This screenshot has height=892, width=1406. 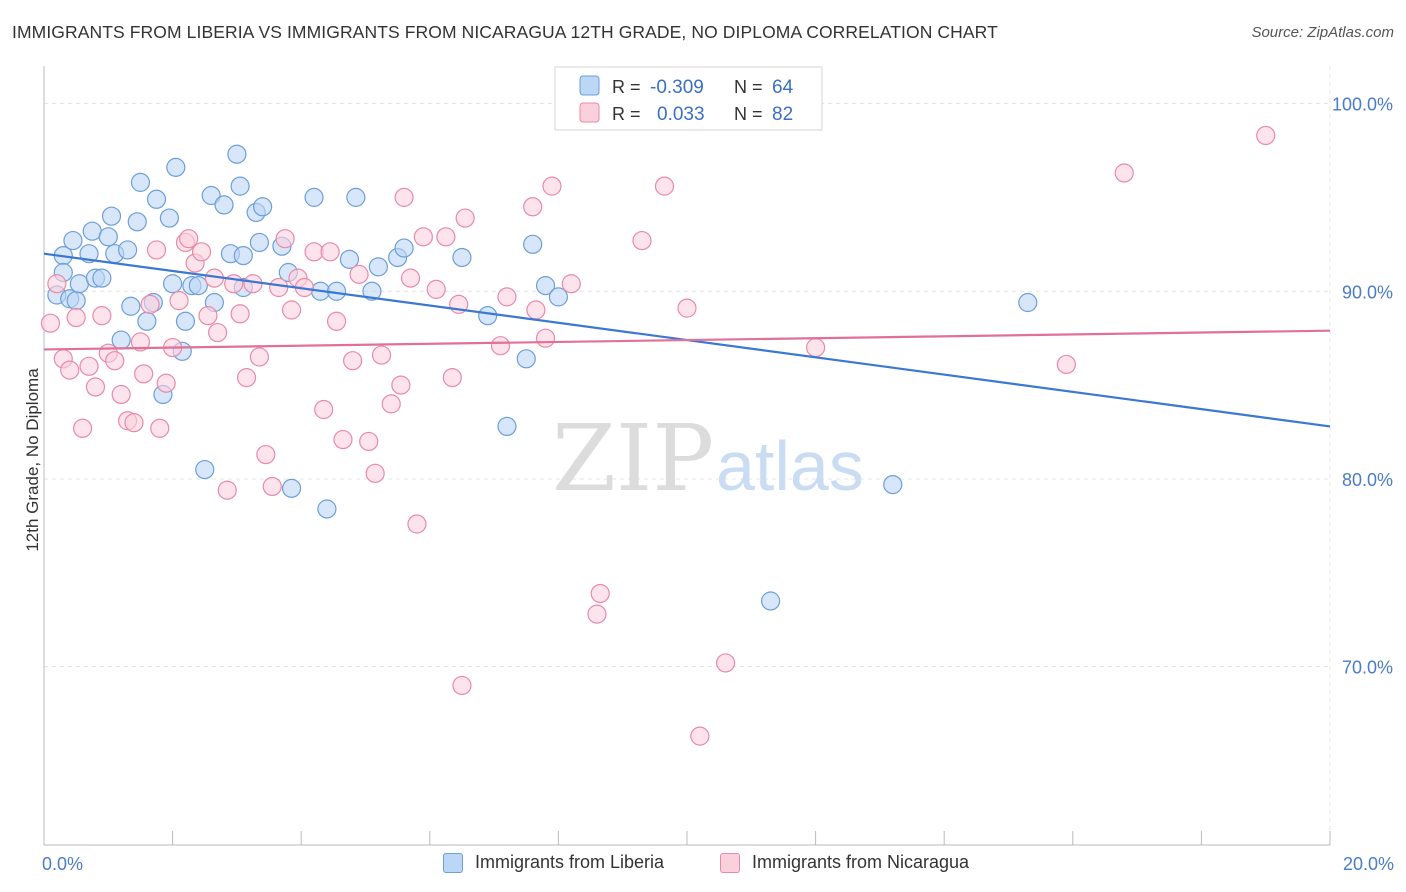 What do you see at coordinates (570, 862) in the screenshot?
I see `legend-label-liberia: Immigrants from Liberia` at bounding box center [570, 862].